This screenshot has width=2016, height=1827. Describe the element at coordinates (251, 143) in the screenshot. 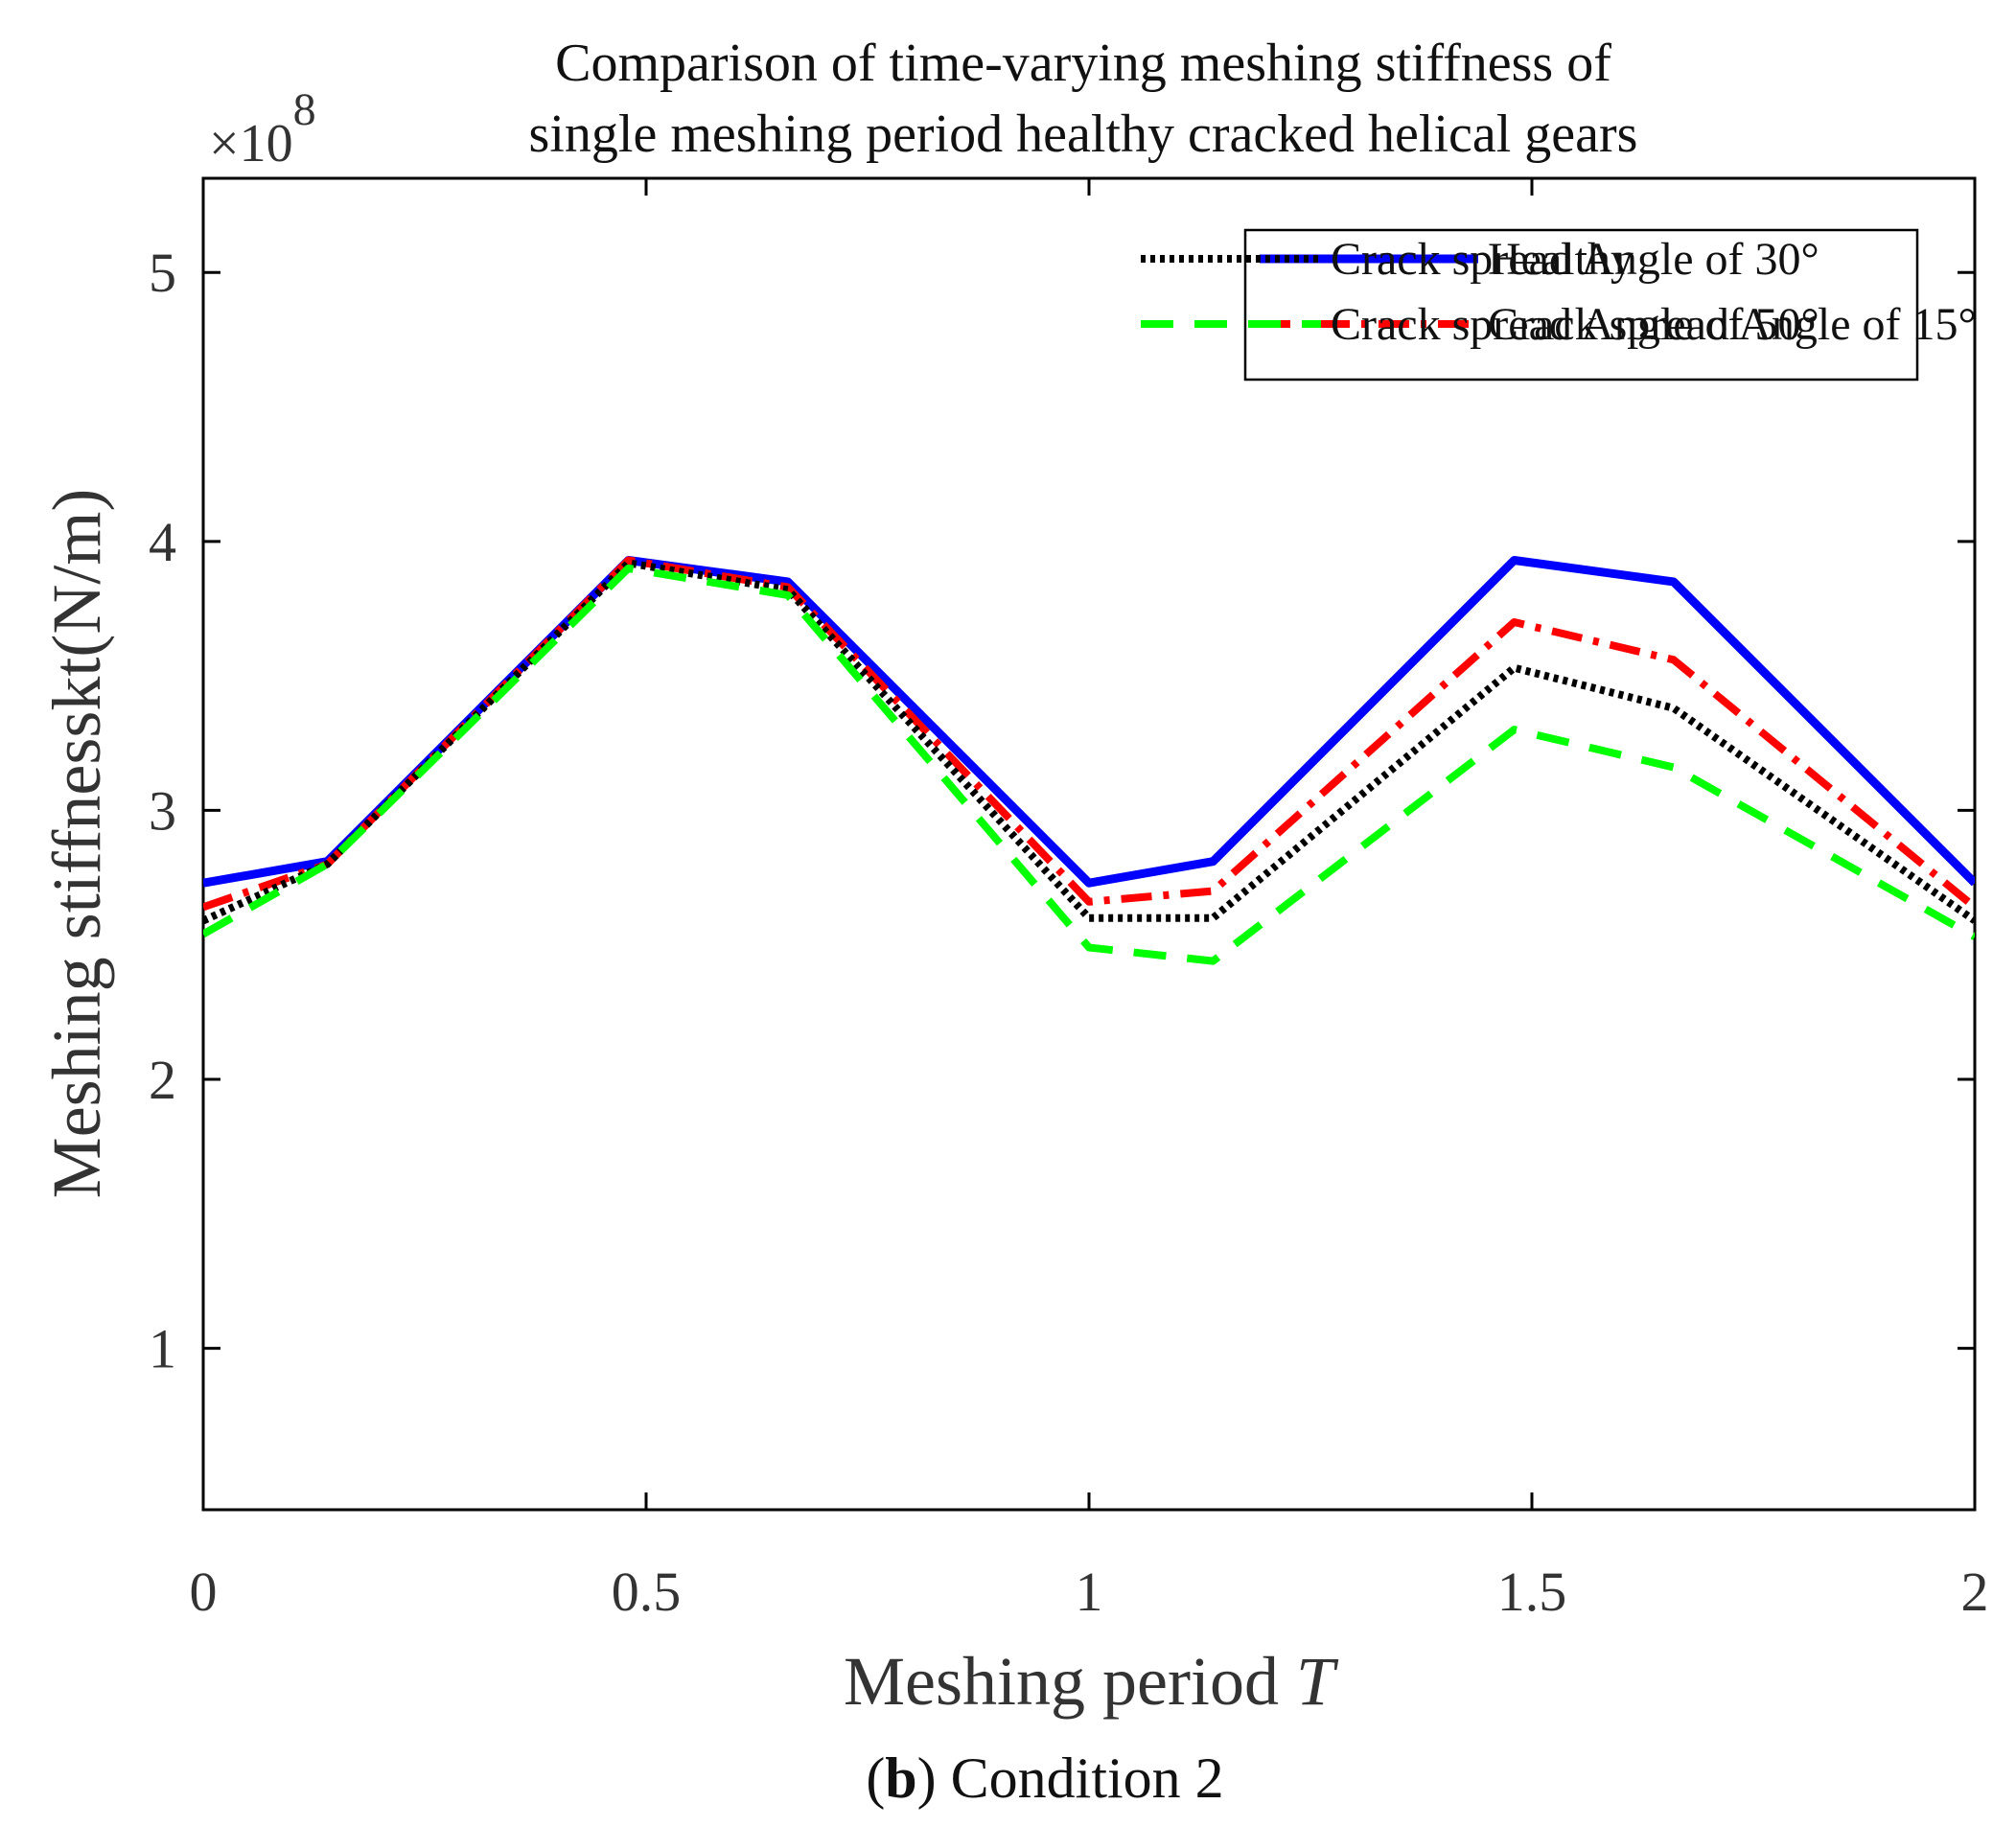

I see `y-exponent-base: ×10` at that location.